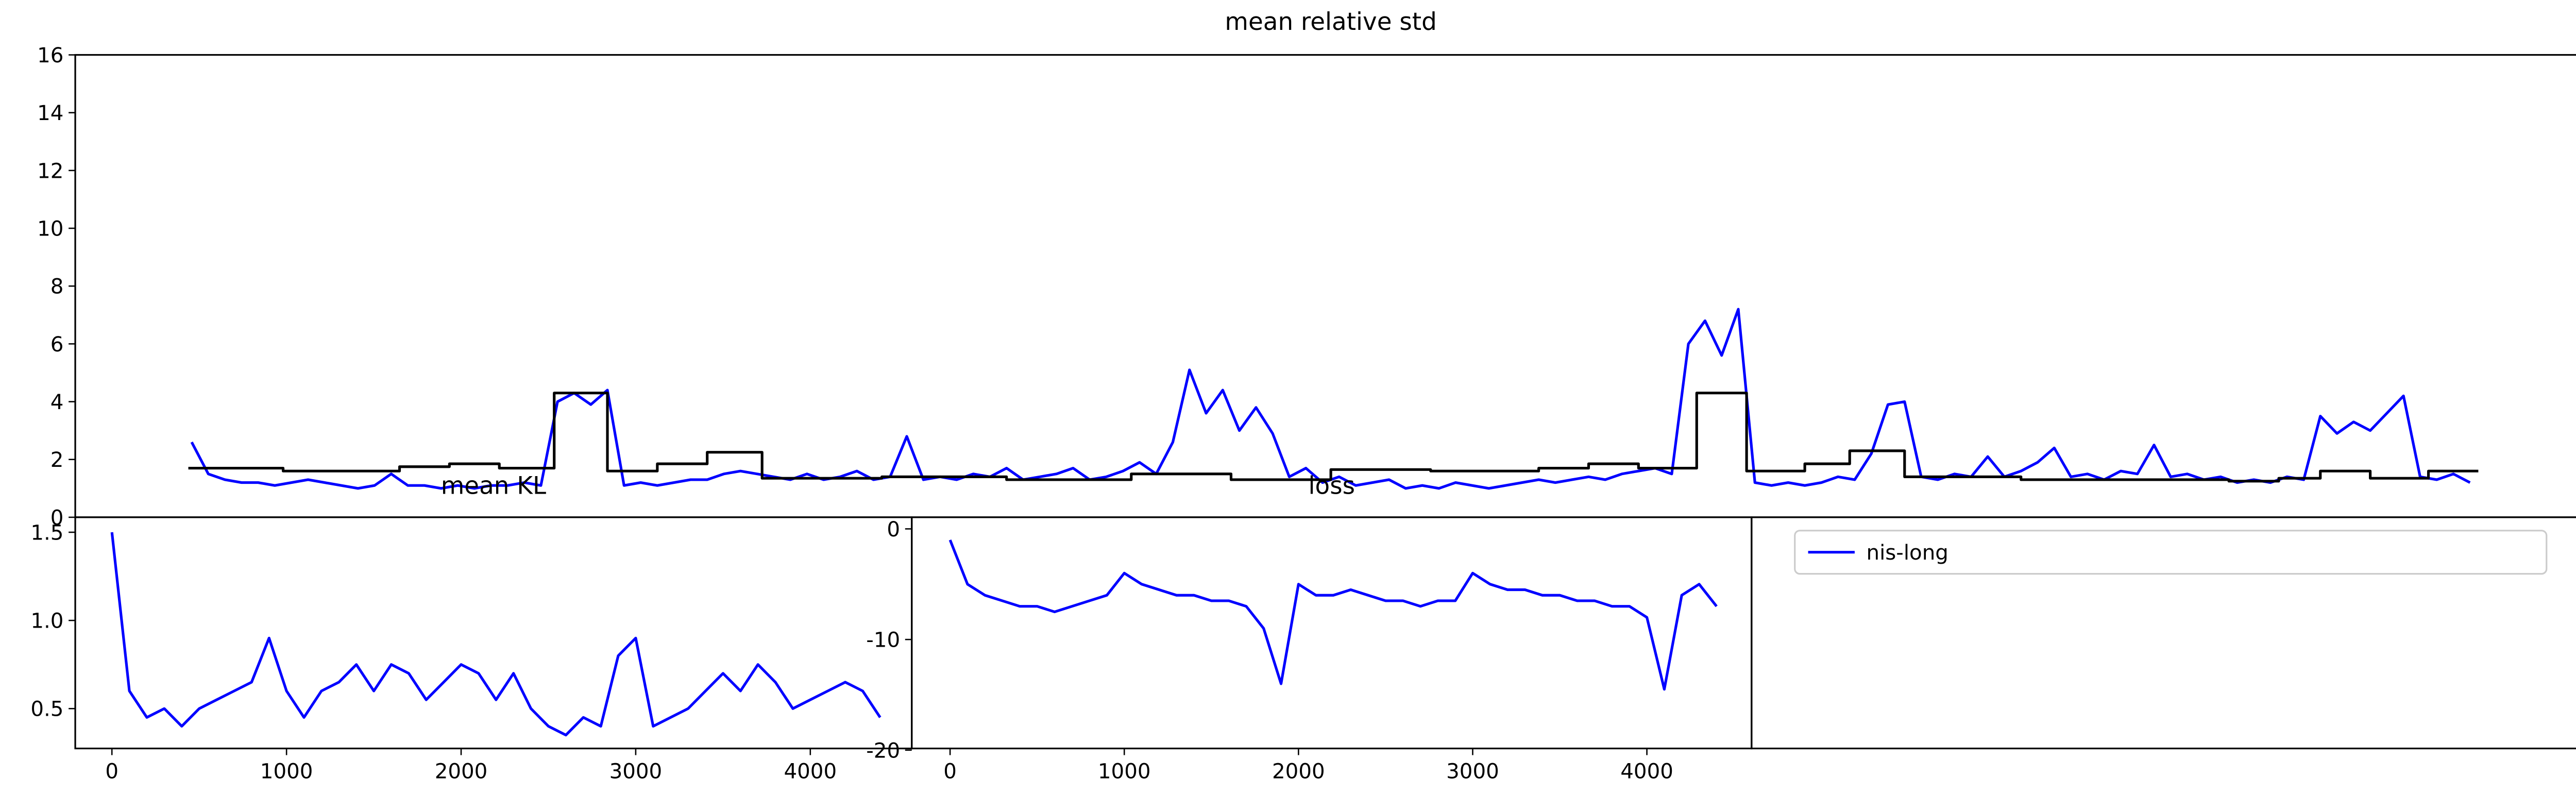 The height and width of the screenshot is (810, 2576). I want to click on y-tick-label: 1.5, so click(46, 533).